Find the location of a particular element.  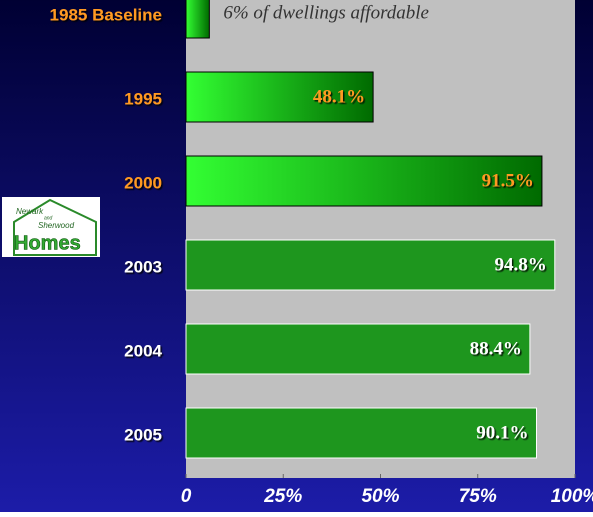

y-tick-label: 2000 is located at coordinates (143, 182).